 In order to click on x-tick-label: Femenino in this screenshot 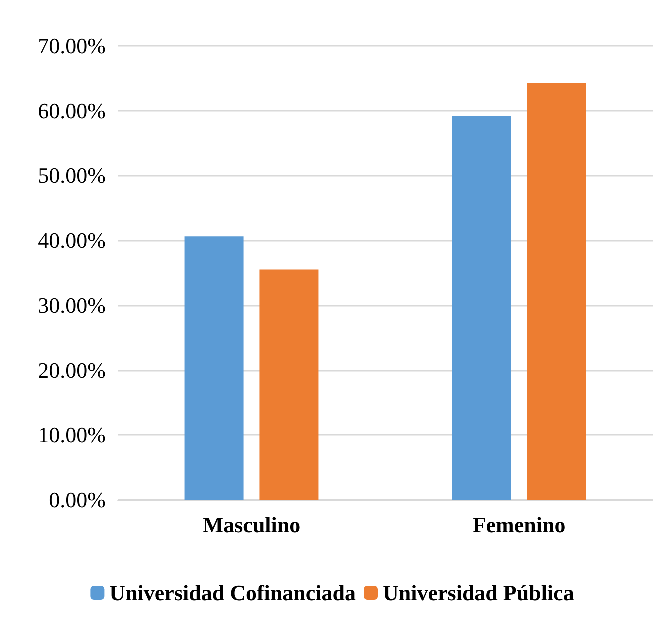, I will do `click(519, 525)`.